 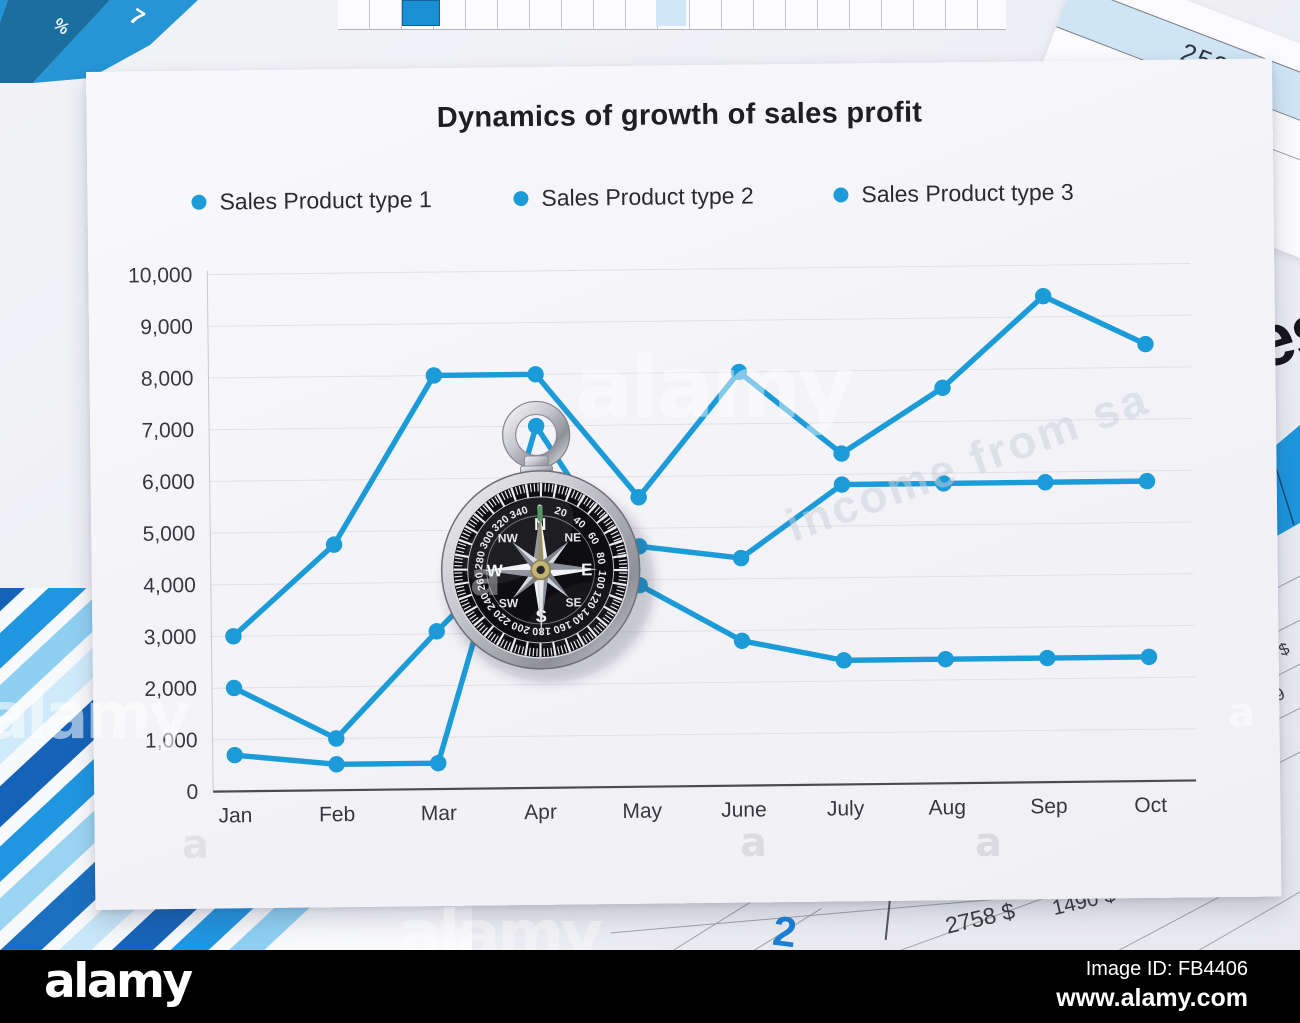 I want to click on svg-text: 260, so click(x=480, y=581).